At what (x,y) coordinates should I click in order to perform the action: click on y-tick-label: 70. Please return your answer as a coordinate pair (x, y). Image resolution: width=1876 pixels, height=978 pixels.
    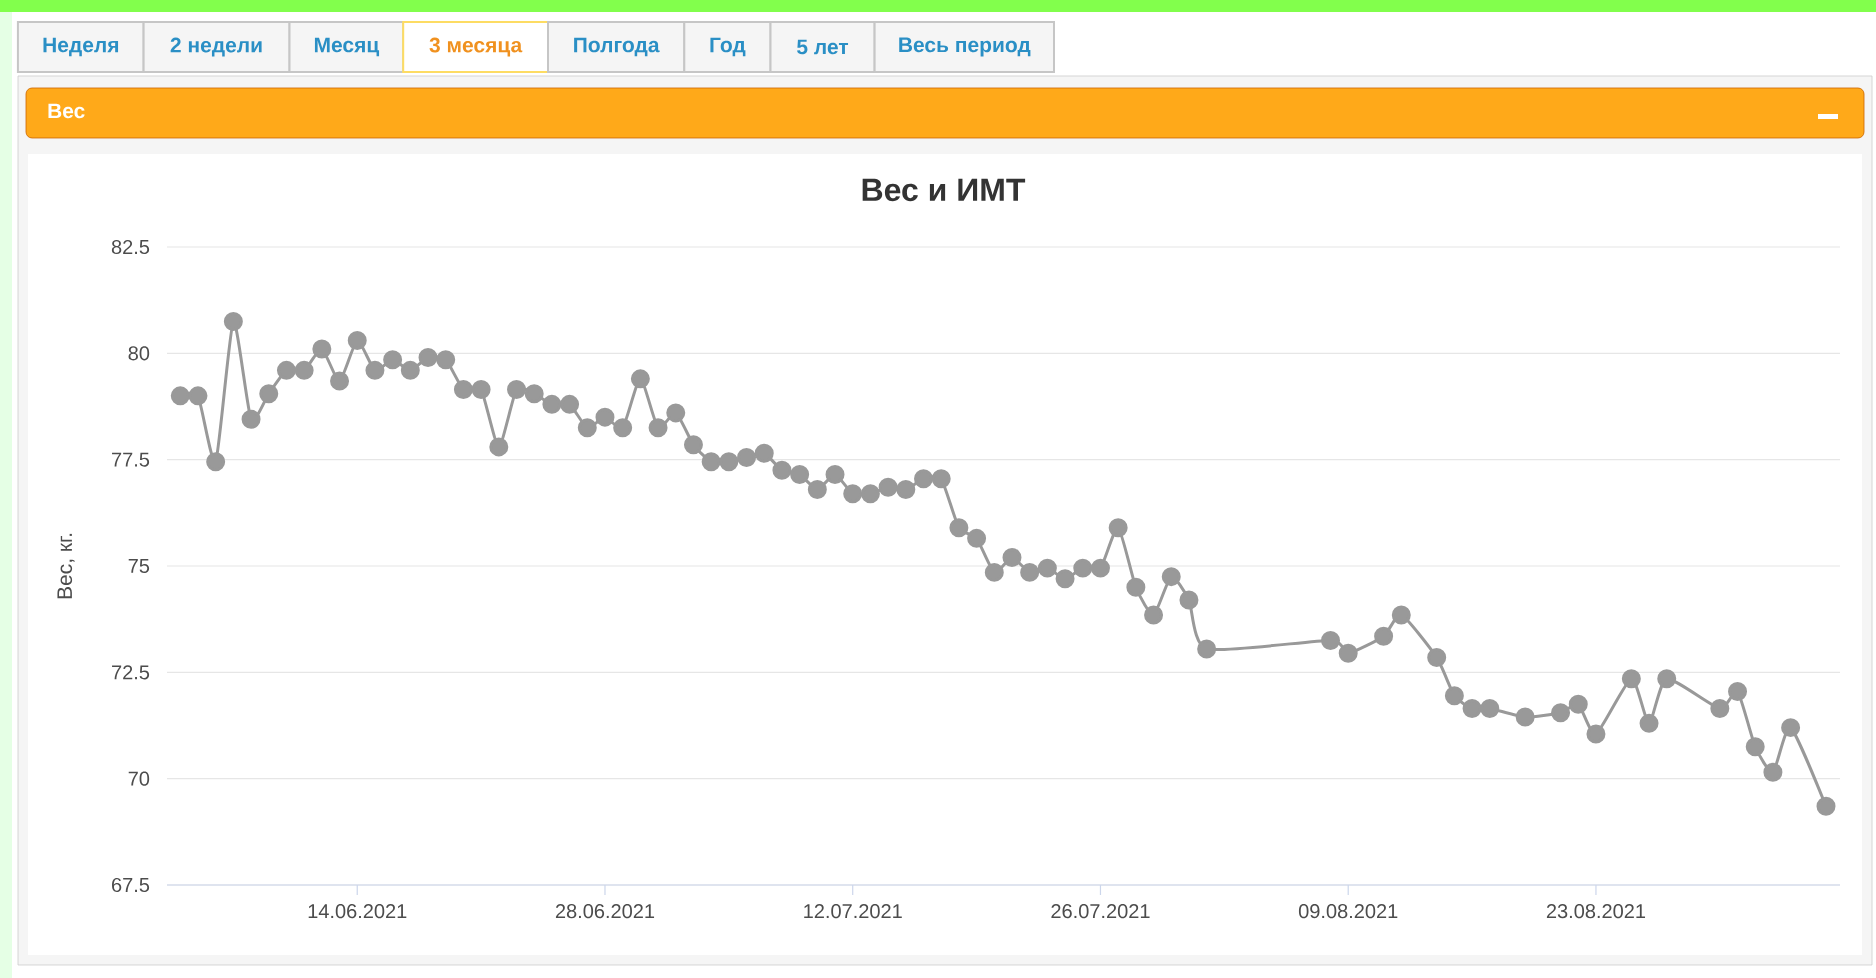
    Looking at the image, I should click on (139, 778).